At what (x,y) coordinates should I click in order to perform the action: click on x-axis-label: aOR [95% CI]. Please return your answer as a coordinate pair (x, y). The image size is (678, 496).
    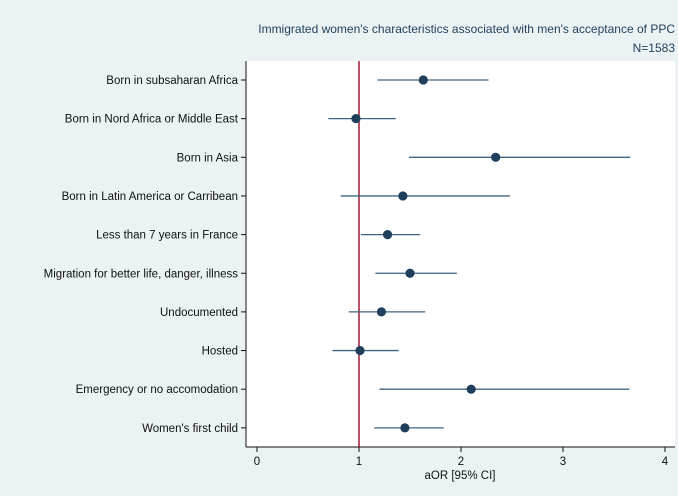
    Looking at the image, I should click on (460, 476).